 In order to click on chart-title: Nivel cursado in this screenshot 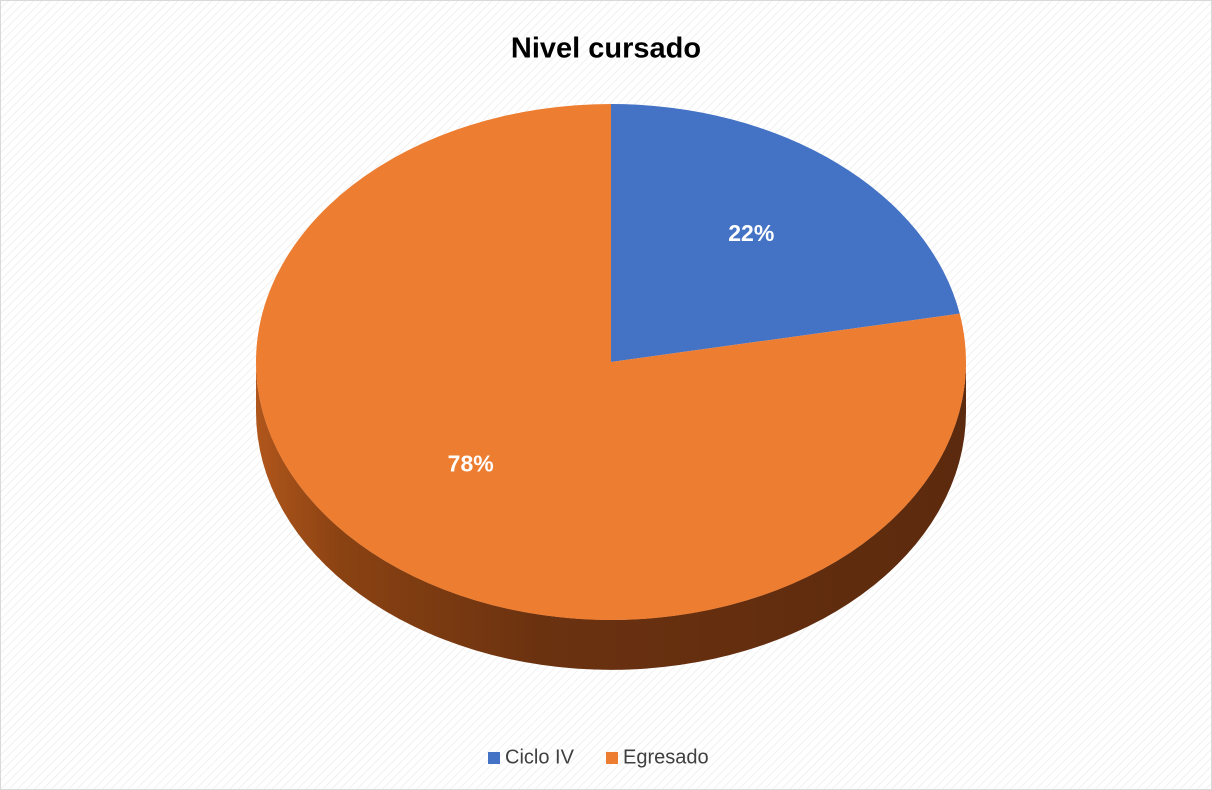, I will do `click(606, 49)`.